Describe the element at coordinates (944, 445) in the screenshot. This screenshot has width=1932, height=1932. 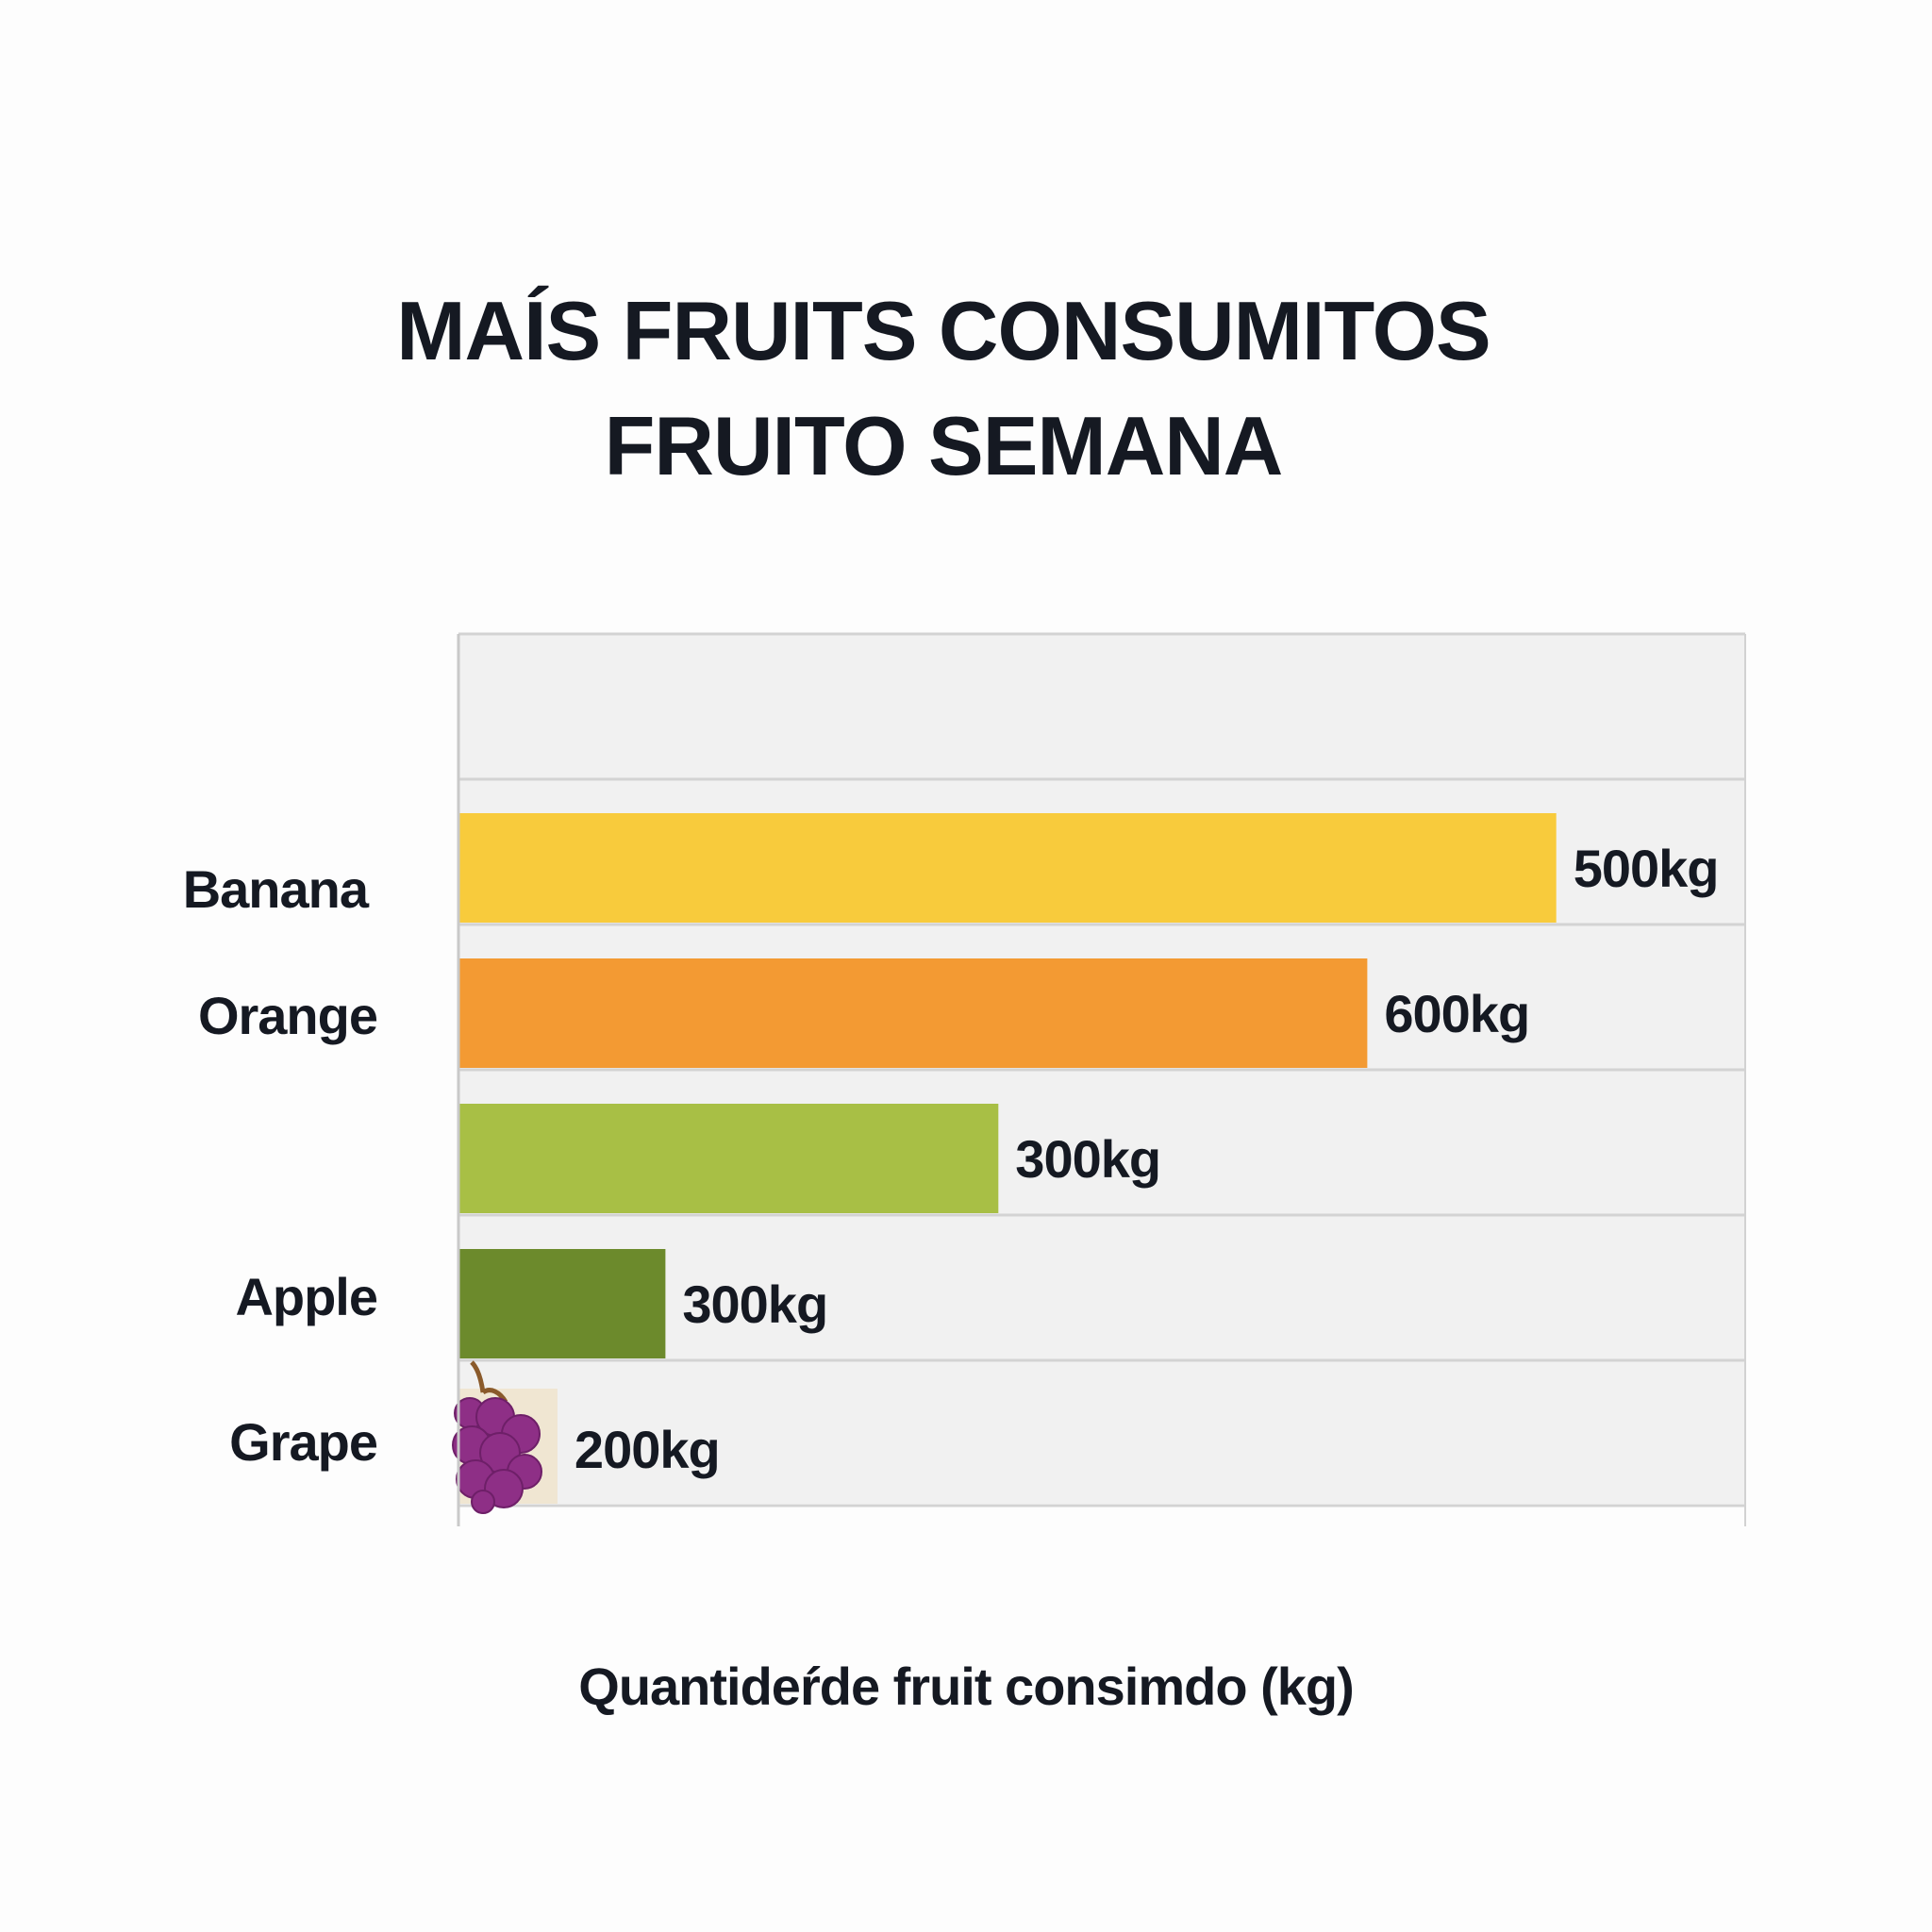
I see `chart-title-line-2: FRUITO SEMANA` at that location.